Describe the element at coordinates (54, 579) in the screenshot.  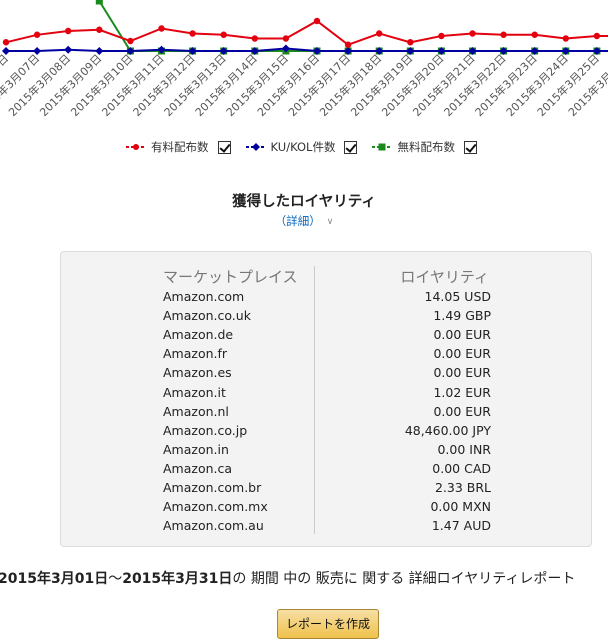
I see `report-start-date: 2015年3月01日` at that location.